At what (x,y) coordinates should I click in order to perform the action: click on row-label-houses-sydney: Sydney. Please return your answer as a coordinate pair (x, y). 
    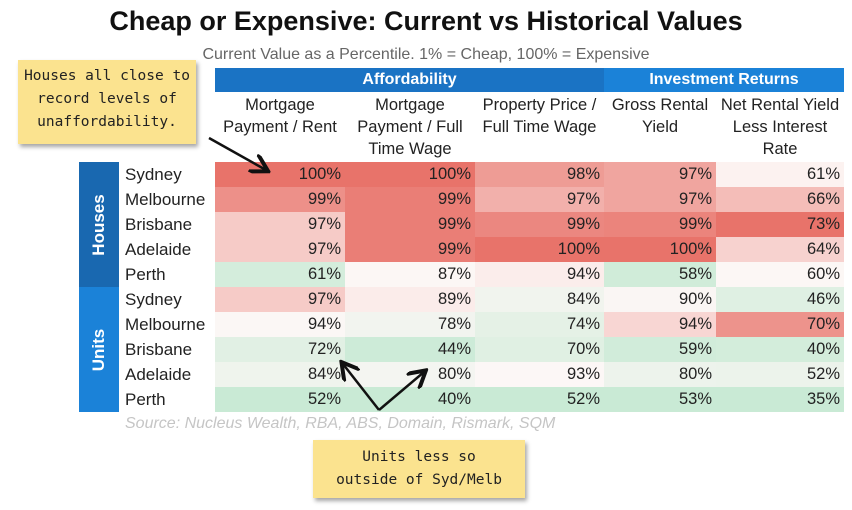
    Looking at the image, I should click on (153, 174).